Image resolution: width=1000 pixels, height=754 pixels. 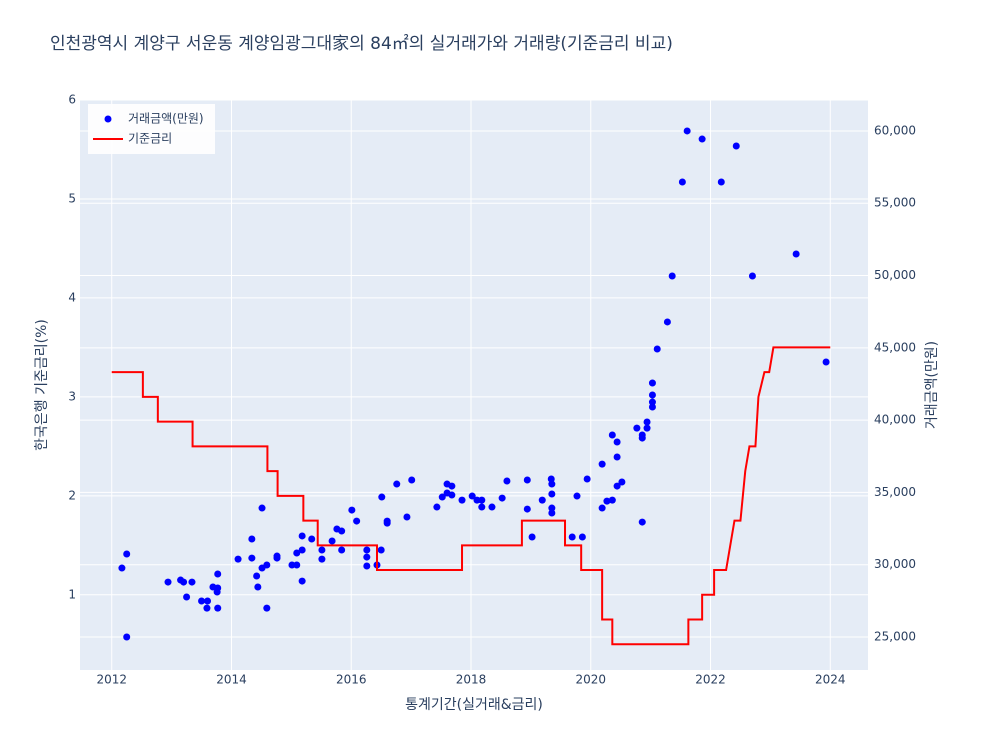 I want to click on y2-tick-label: 50,000, so click(x=895, y=275).